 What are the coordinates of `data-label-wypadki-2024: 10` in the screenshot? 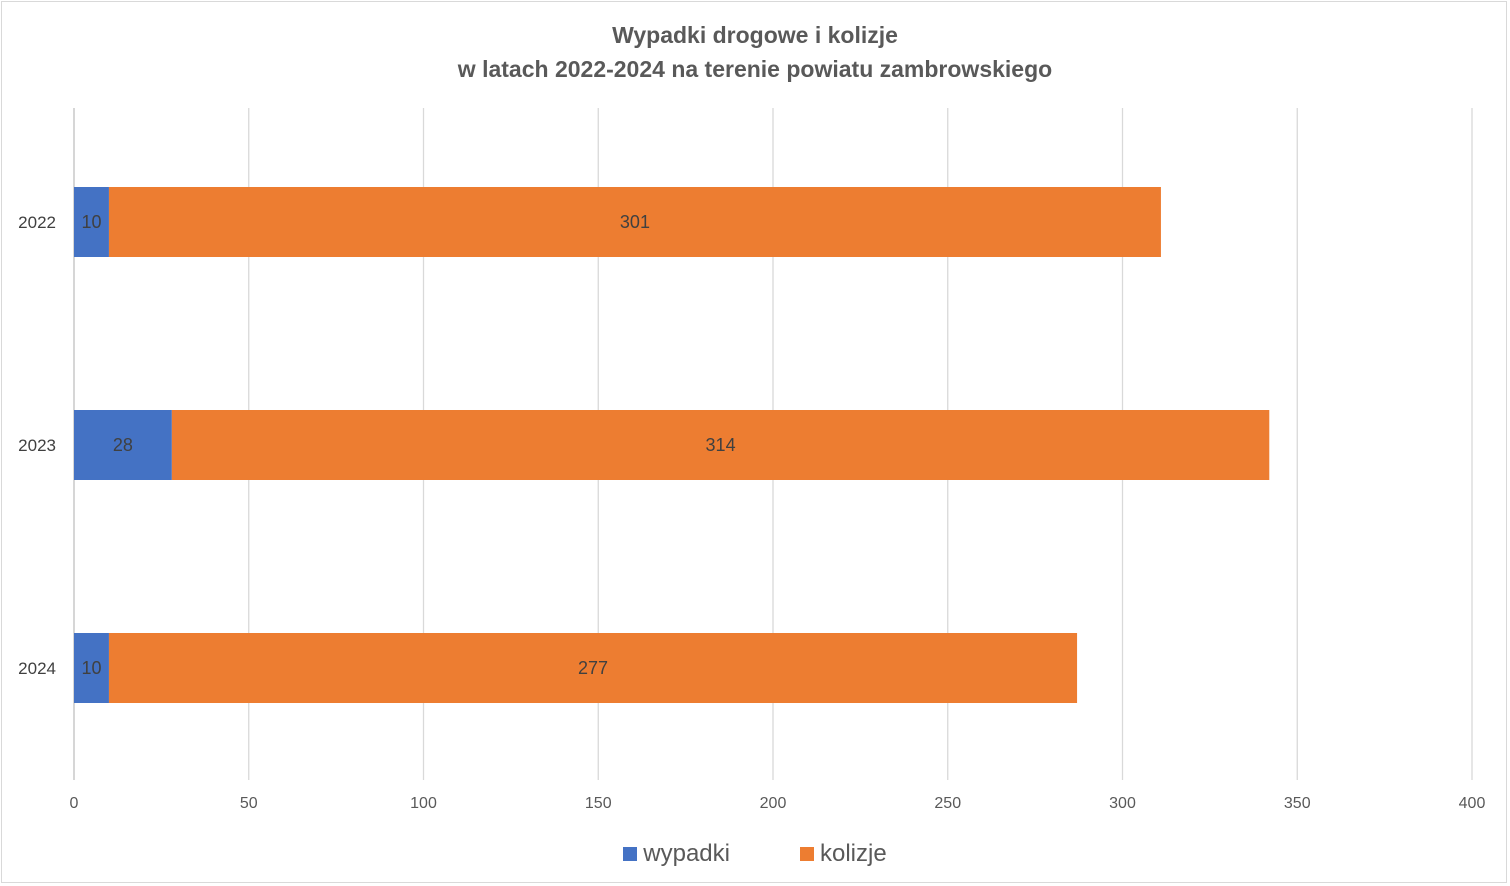 It's located at (91, 668).